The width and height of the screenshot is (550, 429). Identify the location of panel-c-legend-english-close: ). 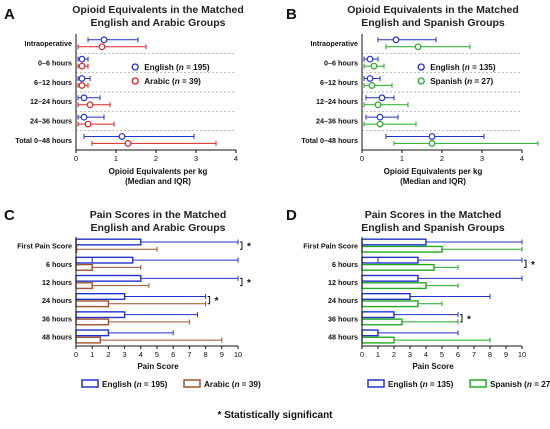
(166, 384).